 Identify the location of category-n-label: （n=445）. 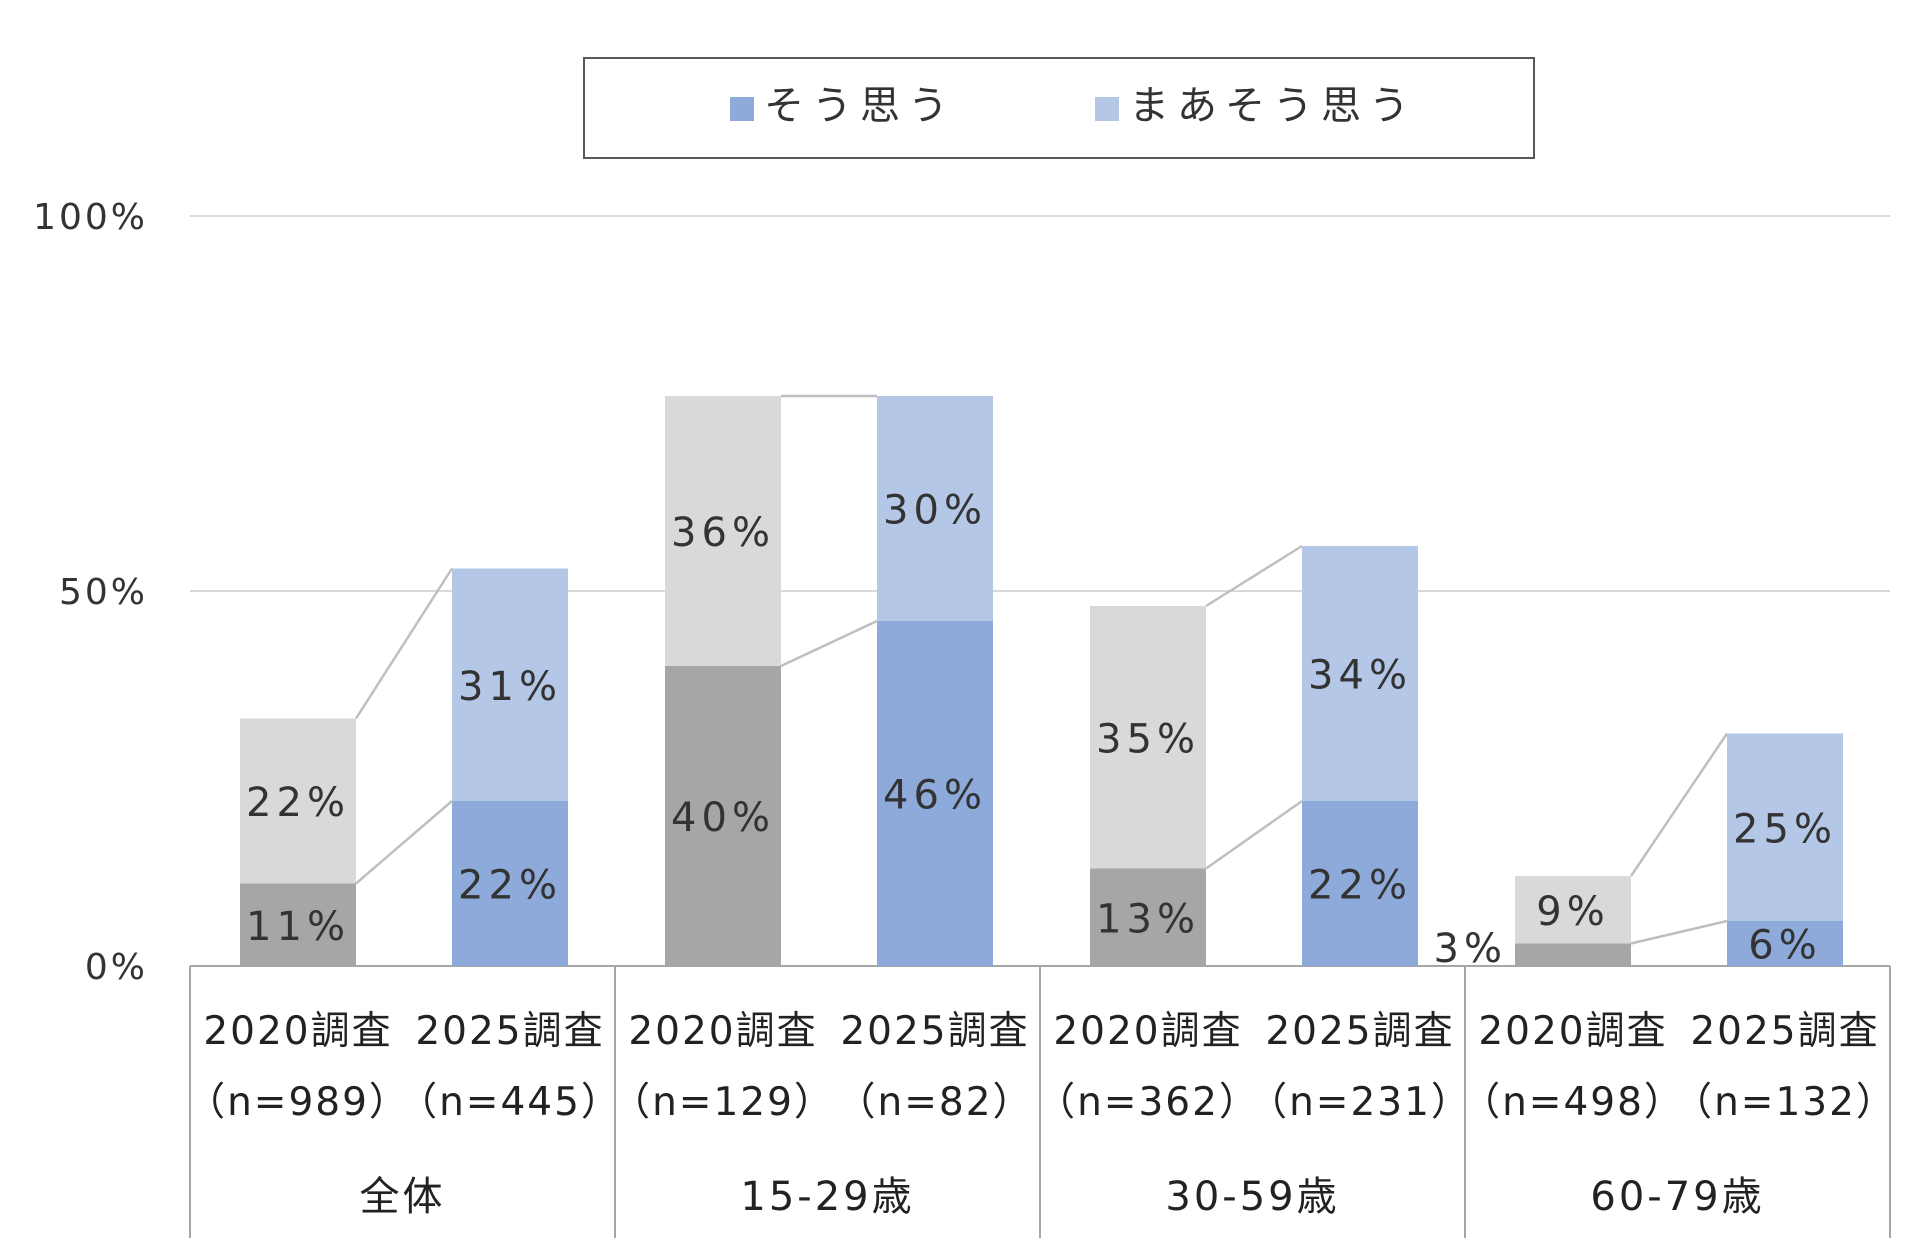
(510, 1102).